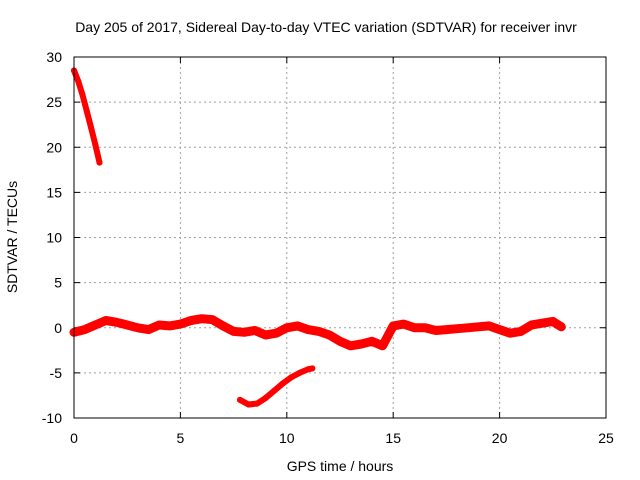 Image resolution: width=640 pixels, height=480 pixels. What do you see at coordinates (54, 192) in the screenshot?
I see `y-tick-label: 15` at bounding box center [54, 192].